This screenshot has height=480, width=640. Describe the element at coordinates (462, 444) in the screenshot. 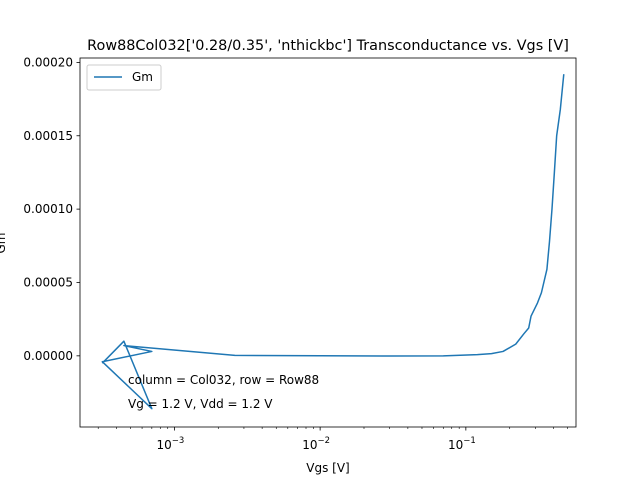

I see `x-tick-label: 10⁻¹` at that location.